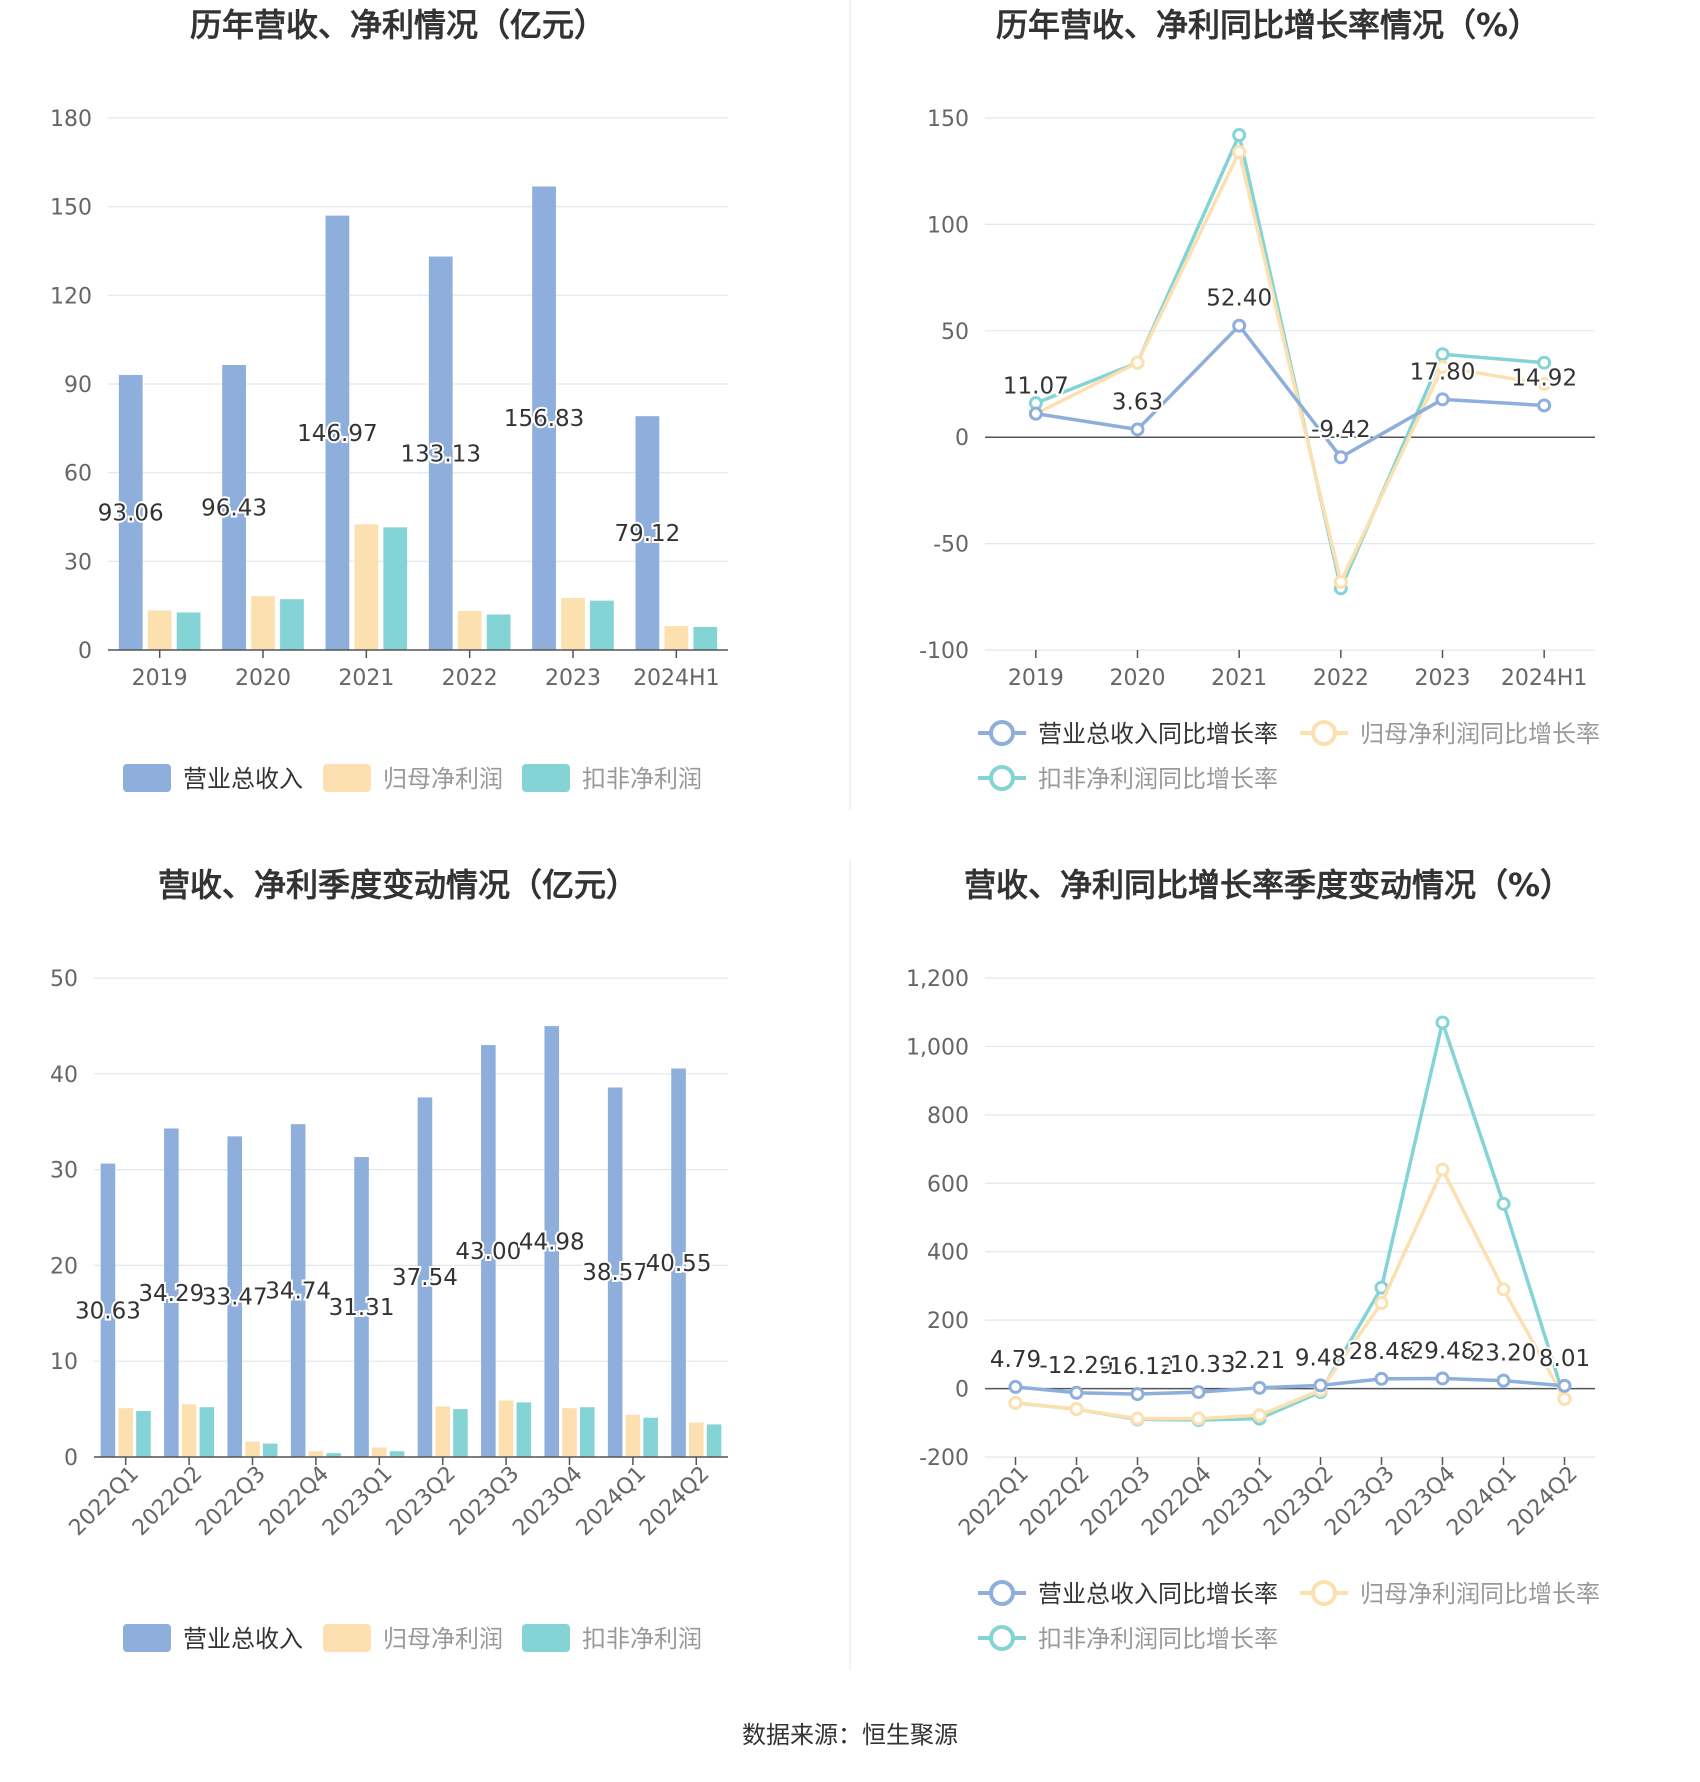 The image size is (1700, 1782). What do you see at coordinates (937, 979) in the screenshot?
I see `y-tick-label: 1,200` at bounding box center [937, 979].